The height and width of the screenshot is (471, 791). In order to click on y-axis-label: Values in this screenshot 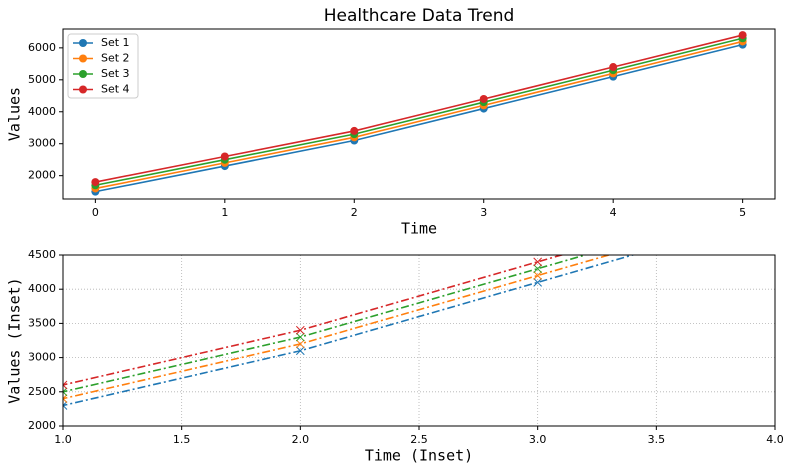, I will do `click(15, 114)`.